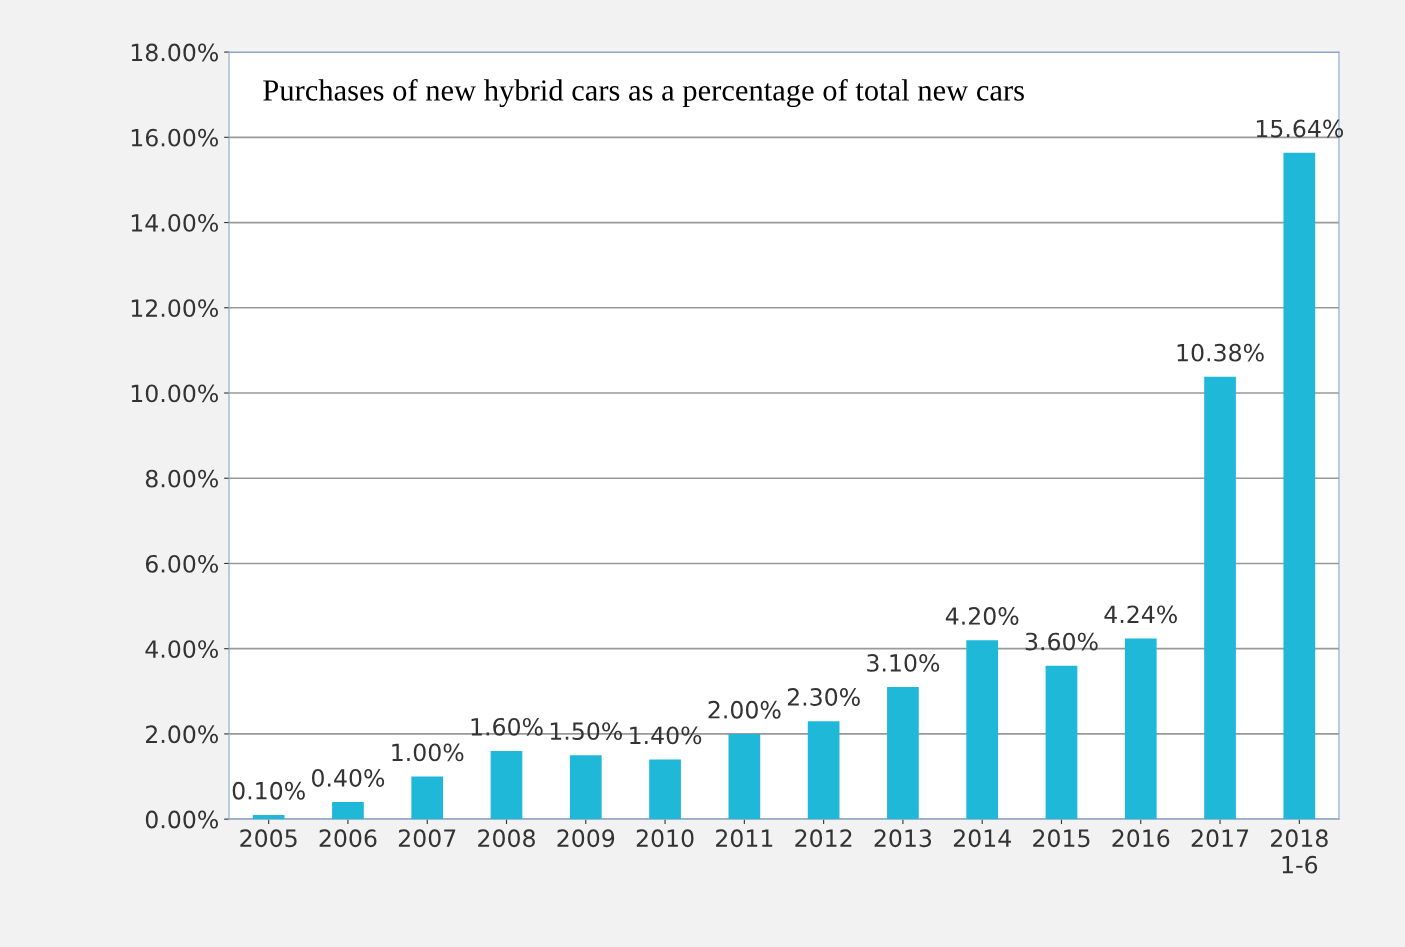 This screenshot has height=947, width=1405. I want to click on text: Purchases of new hybrid cars as a percentage of total new cars, so click(643, 93).